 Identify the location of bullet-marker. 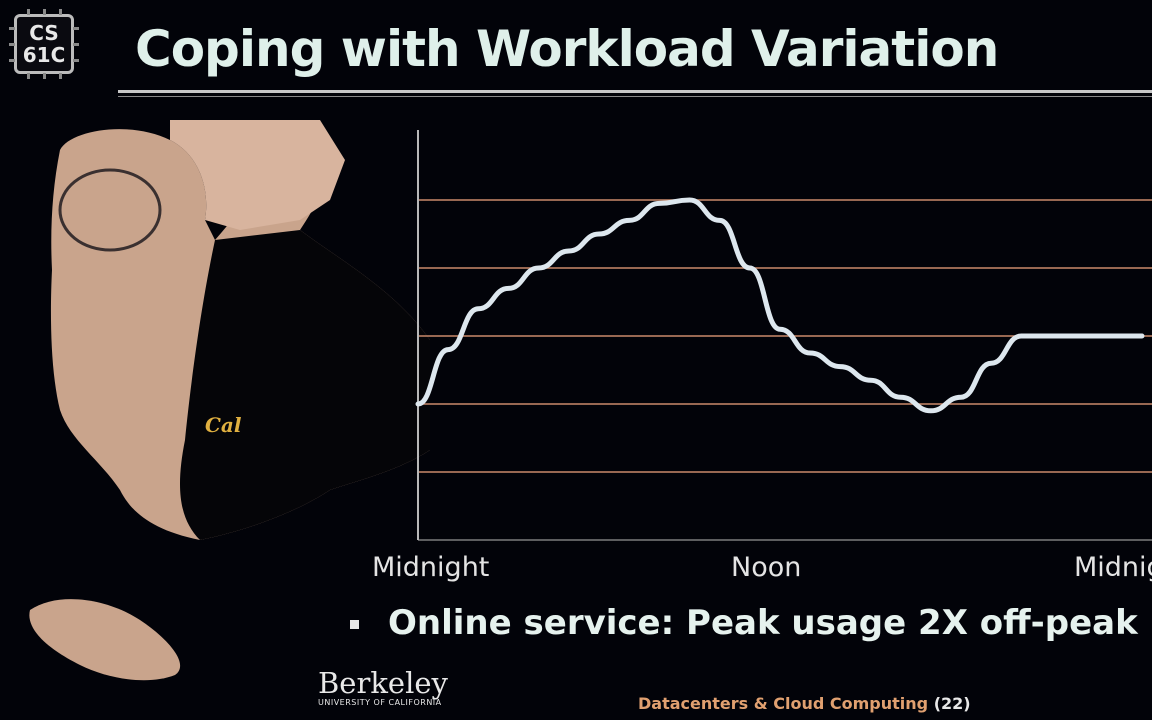
(354, 624).